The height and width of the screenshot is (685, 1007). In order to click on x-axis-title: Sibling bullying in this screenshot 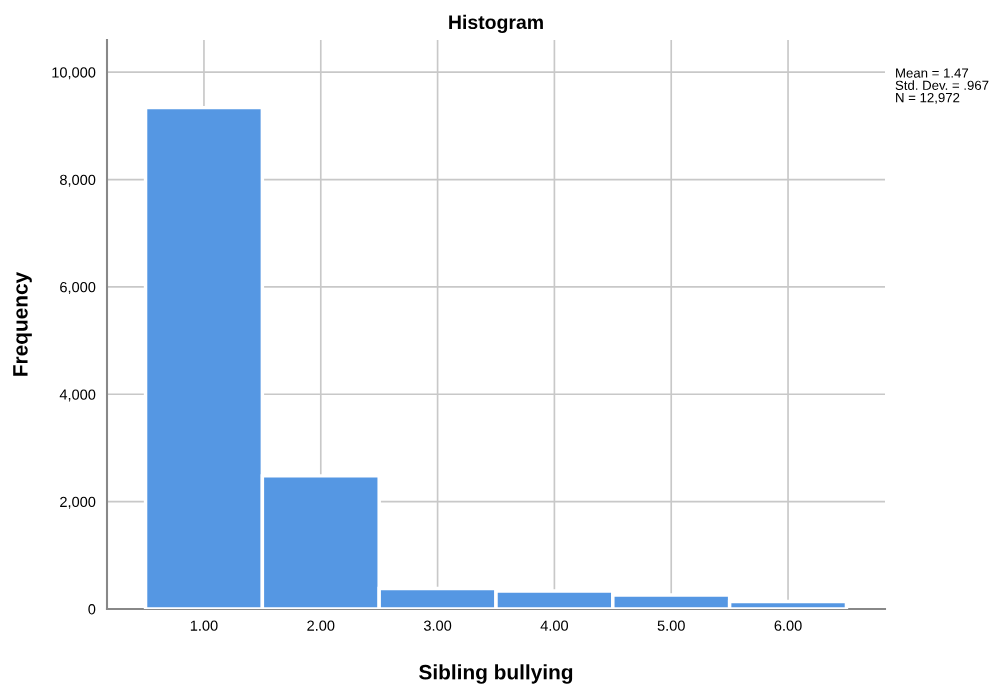, I will do `click(496, 674)`.